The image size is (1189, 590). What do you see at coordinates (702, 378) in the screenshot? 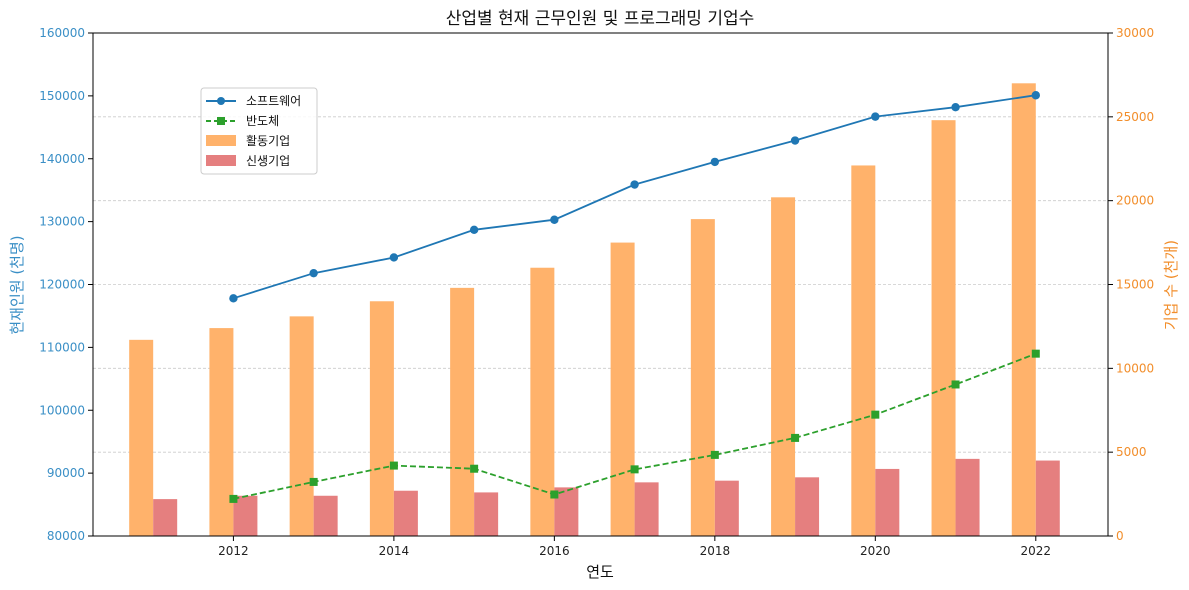
I see `bar-active-2018` at bounding box center [702, 378].